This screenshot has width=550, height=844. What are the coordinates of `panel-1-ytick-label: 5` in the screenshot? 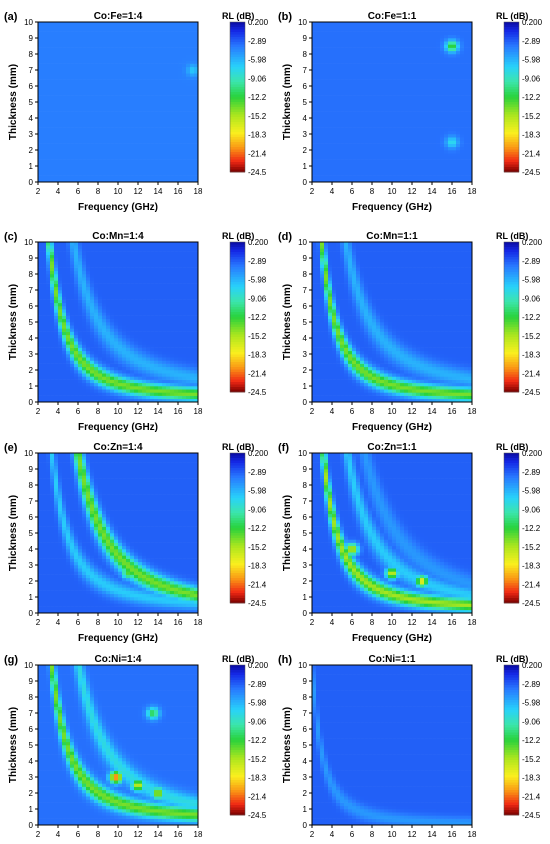 It's located at (305, 102).